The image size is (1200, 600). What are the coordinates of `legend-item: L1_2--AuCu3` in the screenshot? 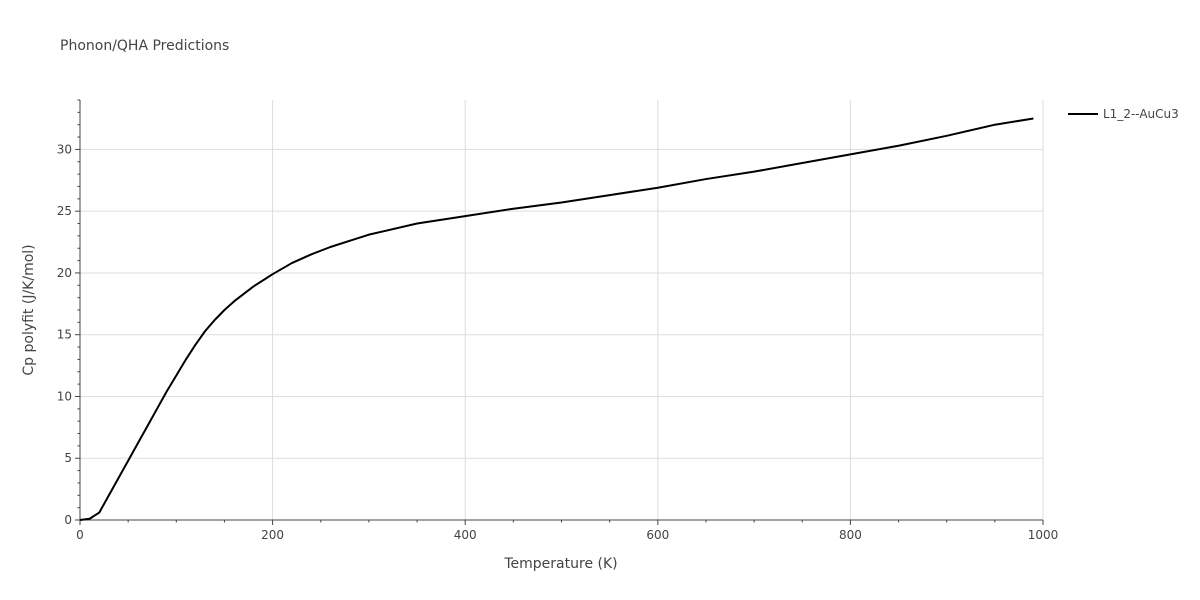 It's located at (1123, 114).